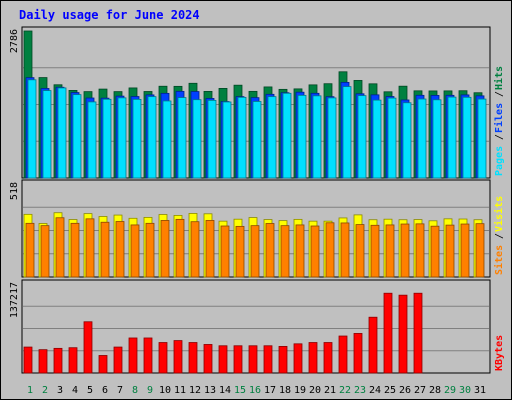  What do you see at coordinates (499, 121) in the screenshot?
I see `panel-legend: Pages/Files/Hits` at bounding box center [499, 121].